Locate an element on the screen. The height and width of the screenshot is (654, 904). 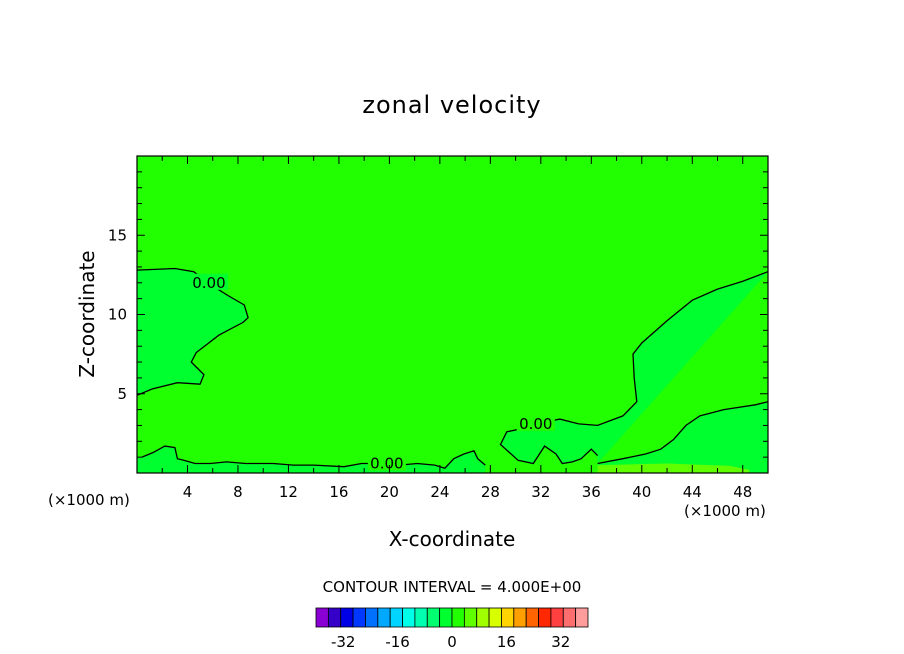
x-unit-label-left: (×1000 m) is located at coordinates (89, 500).